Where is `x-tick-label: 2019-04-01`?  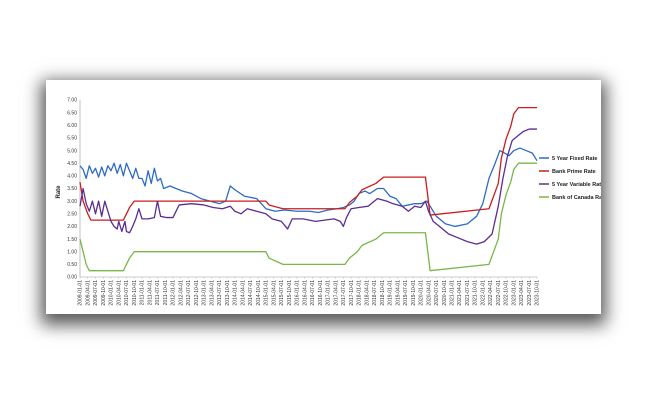
x-tick-label: 2019-04-01 is located at coordinates (398, 293).